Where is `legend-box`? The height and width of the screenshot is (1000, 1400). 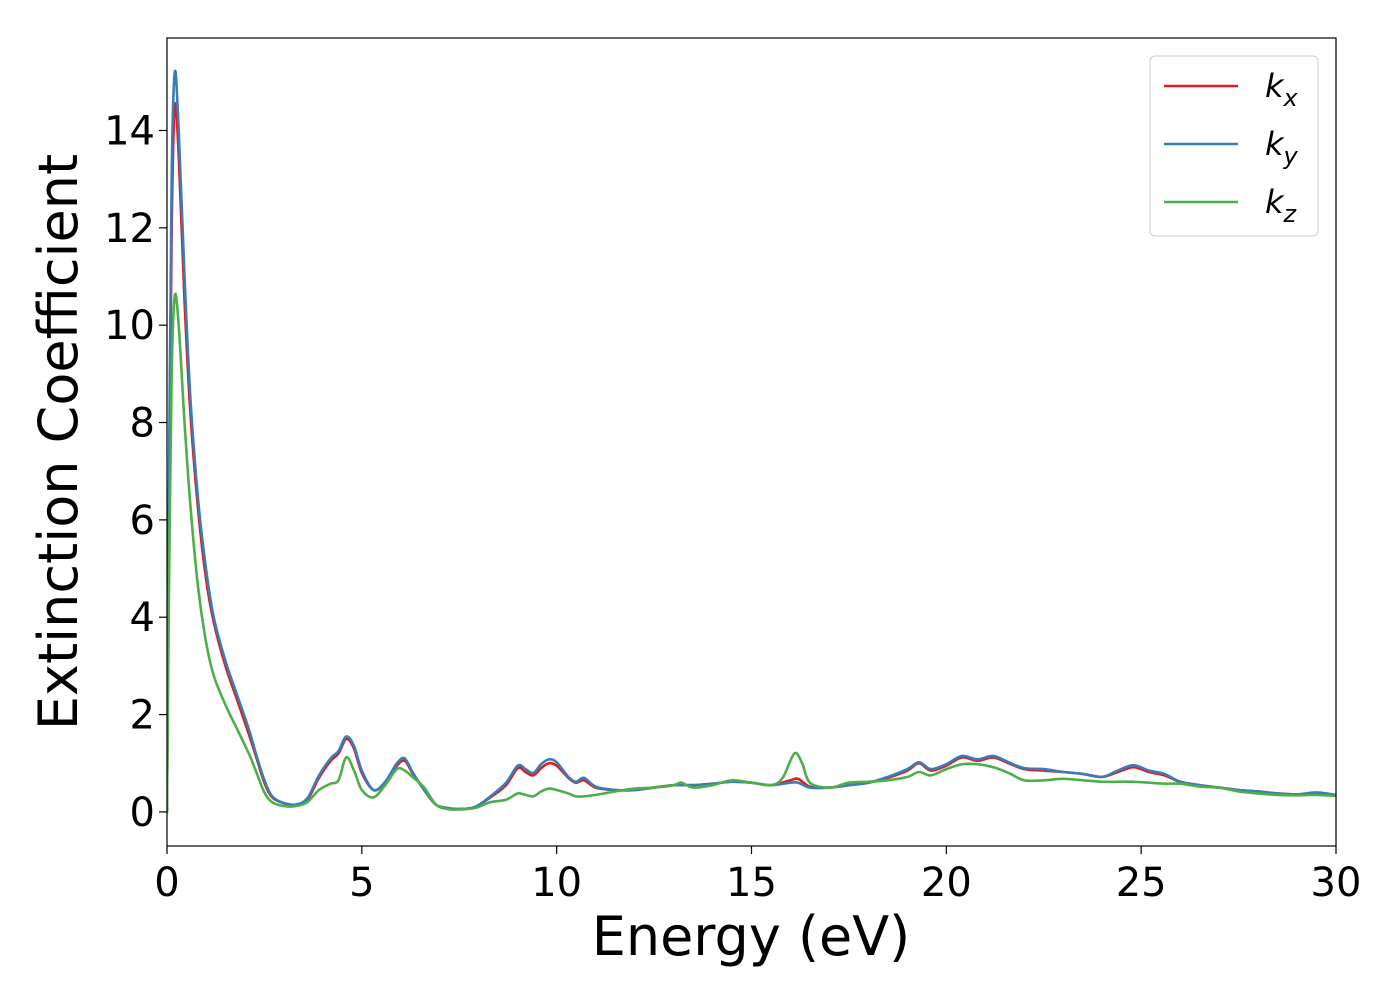
legend-box is located at coordinates (1234, 146).